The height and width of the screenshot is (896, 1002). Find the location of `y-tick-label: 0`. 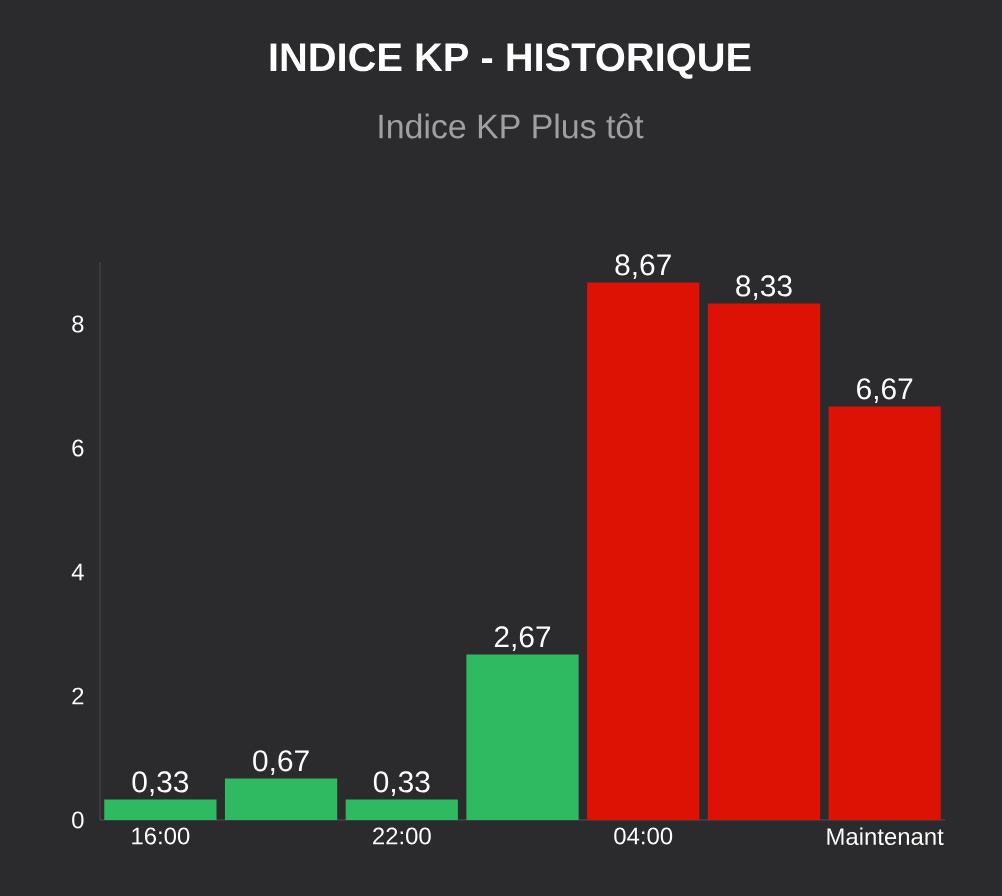

y-tick-label: 0 is located at coordinates (78, 820).